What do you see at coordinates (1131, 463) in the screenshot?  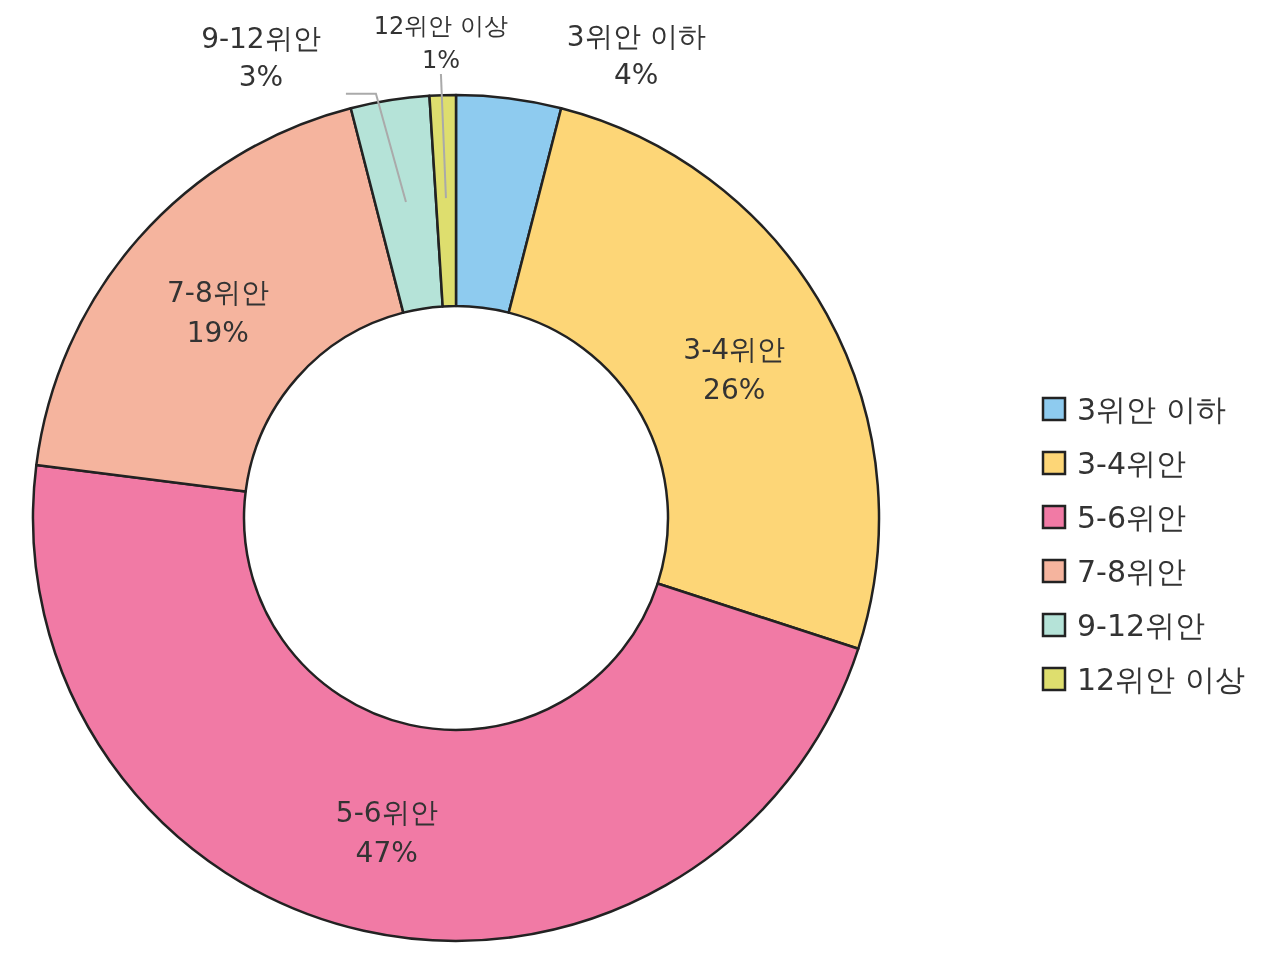 I see `legend-label: 3-4위안` at bounding box center [1131, 463].